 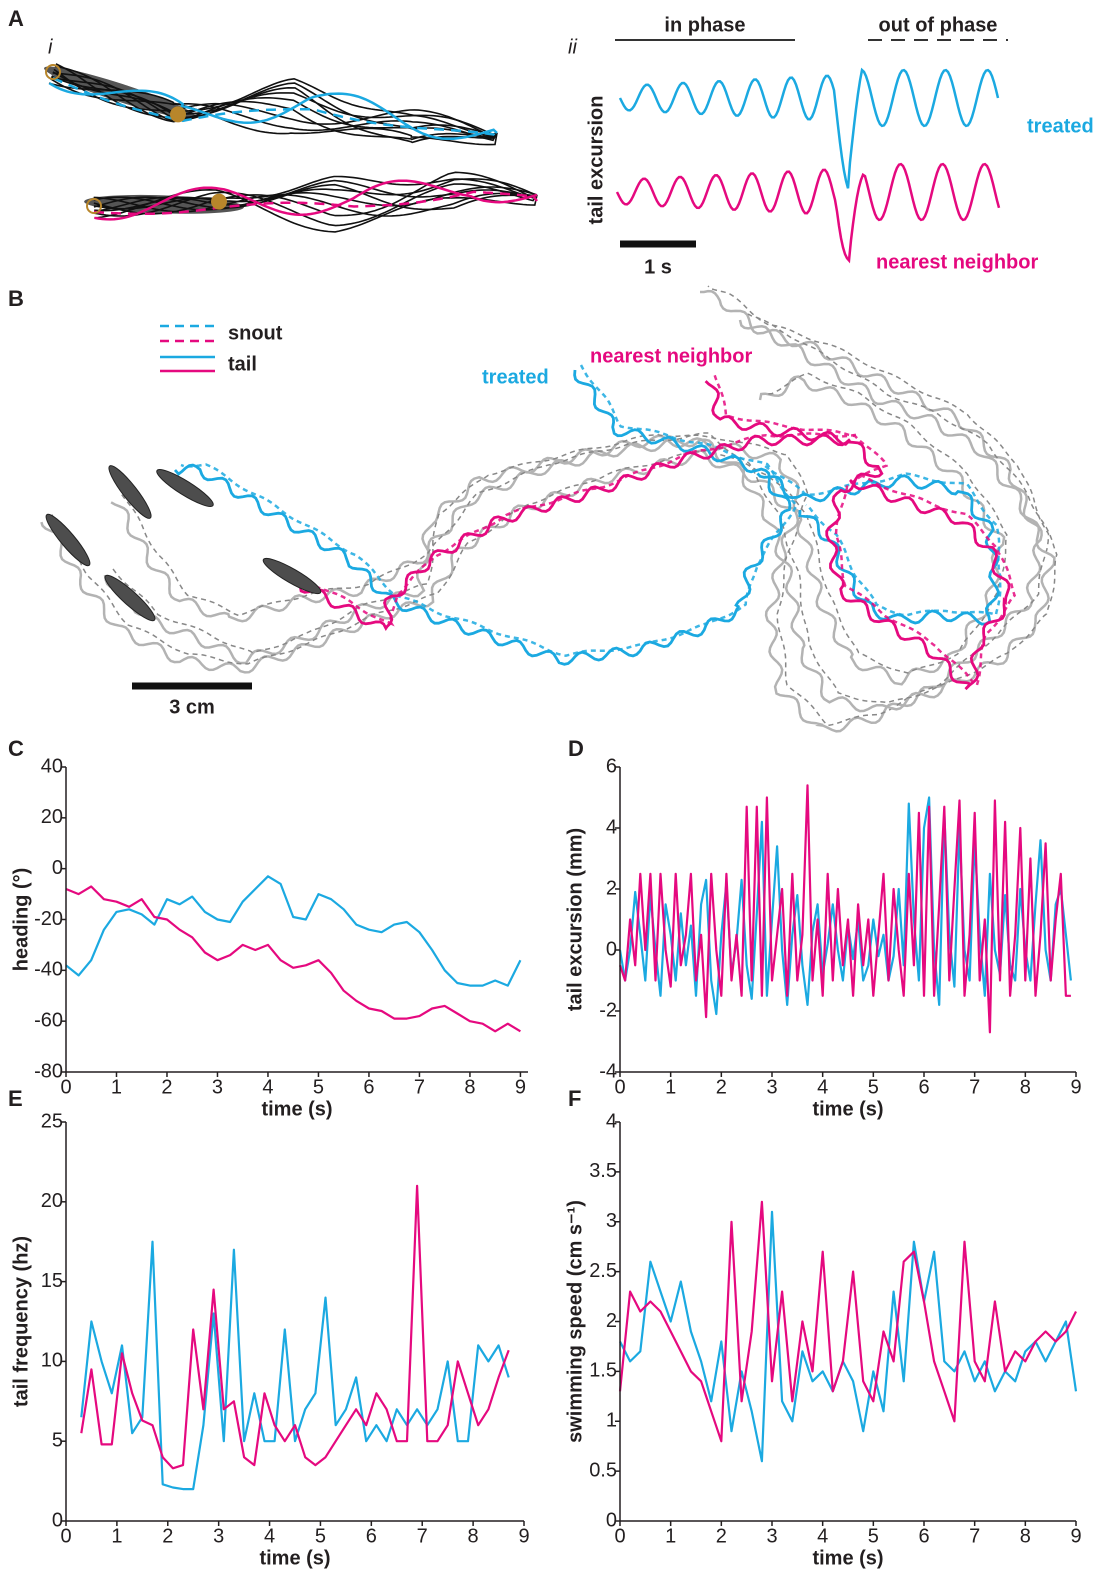 I want to click on y-tick-label: 40, so click(x=52, y=766).